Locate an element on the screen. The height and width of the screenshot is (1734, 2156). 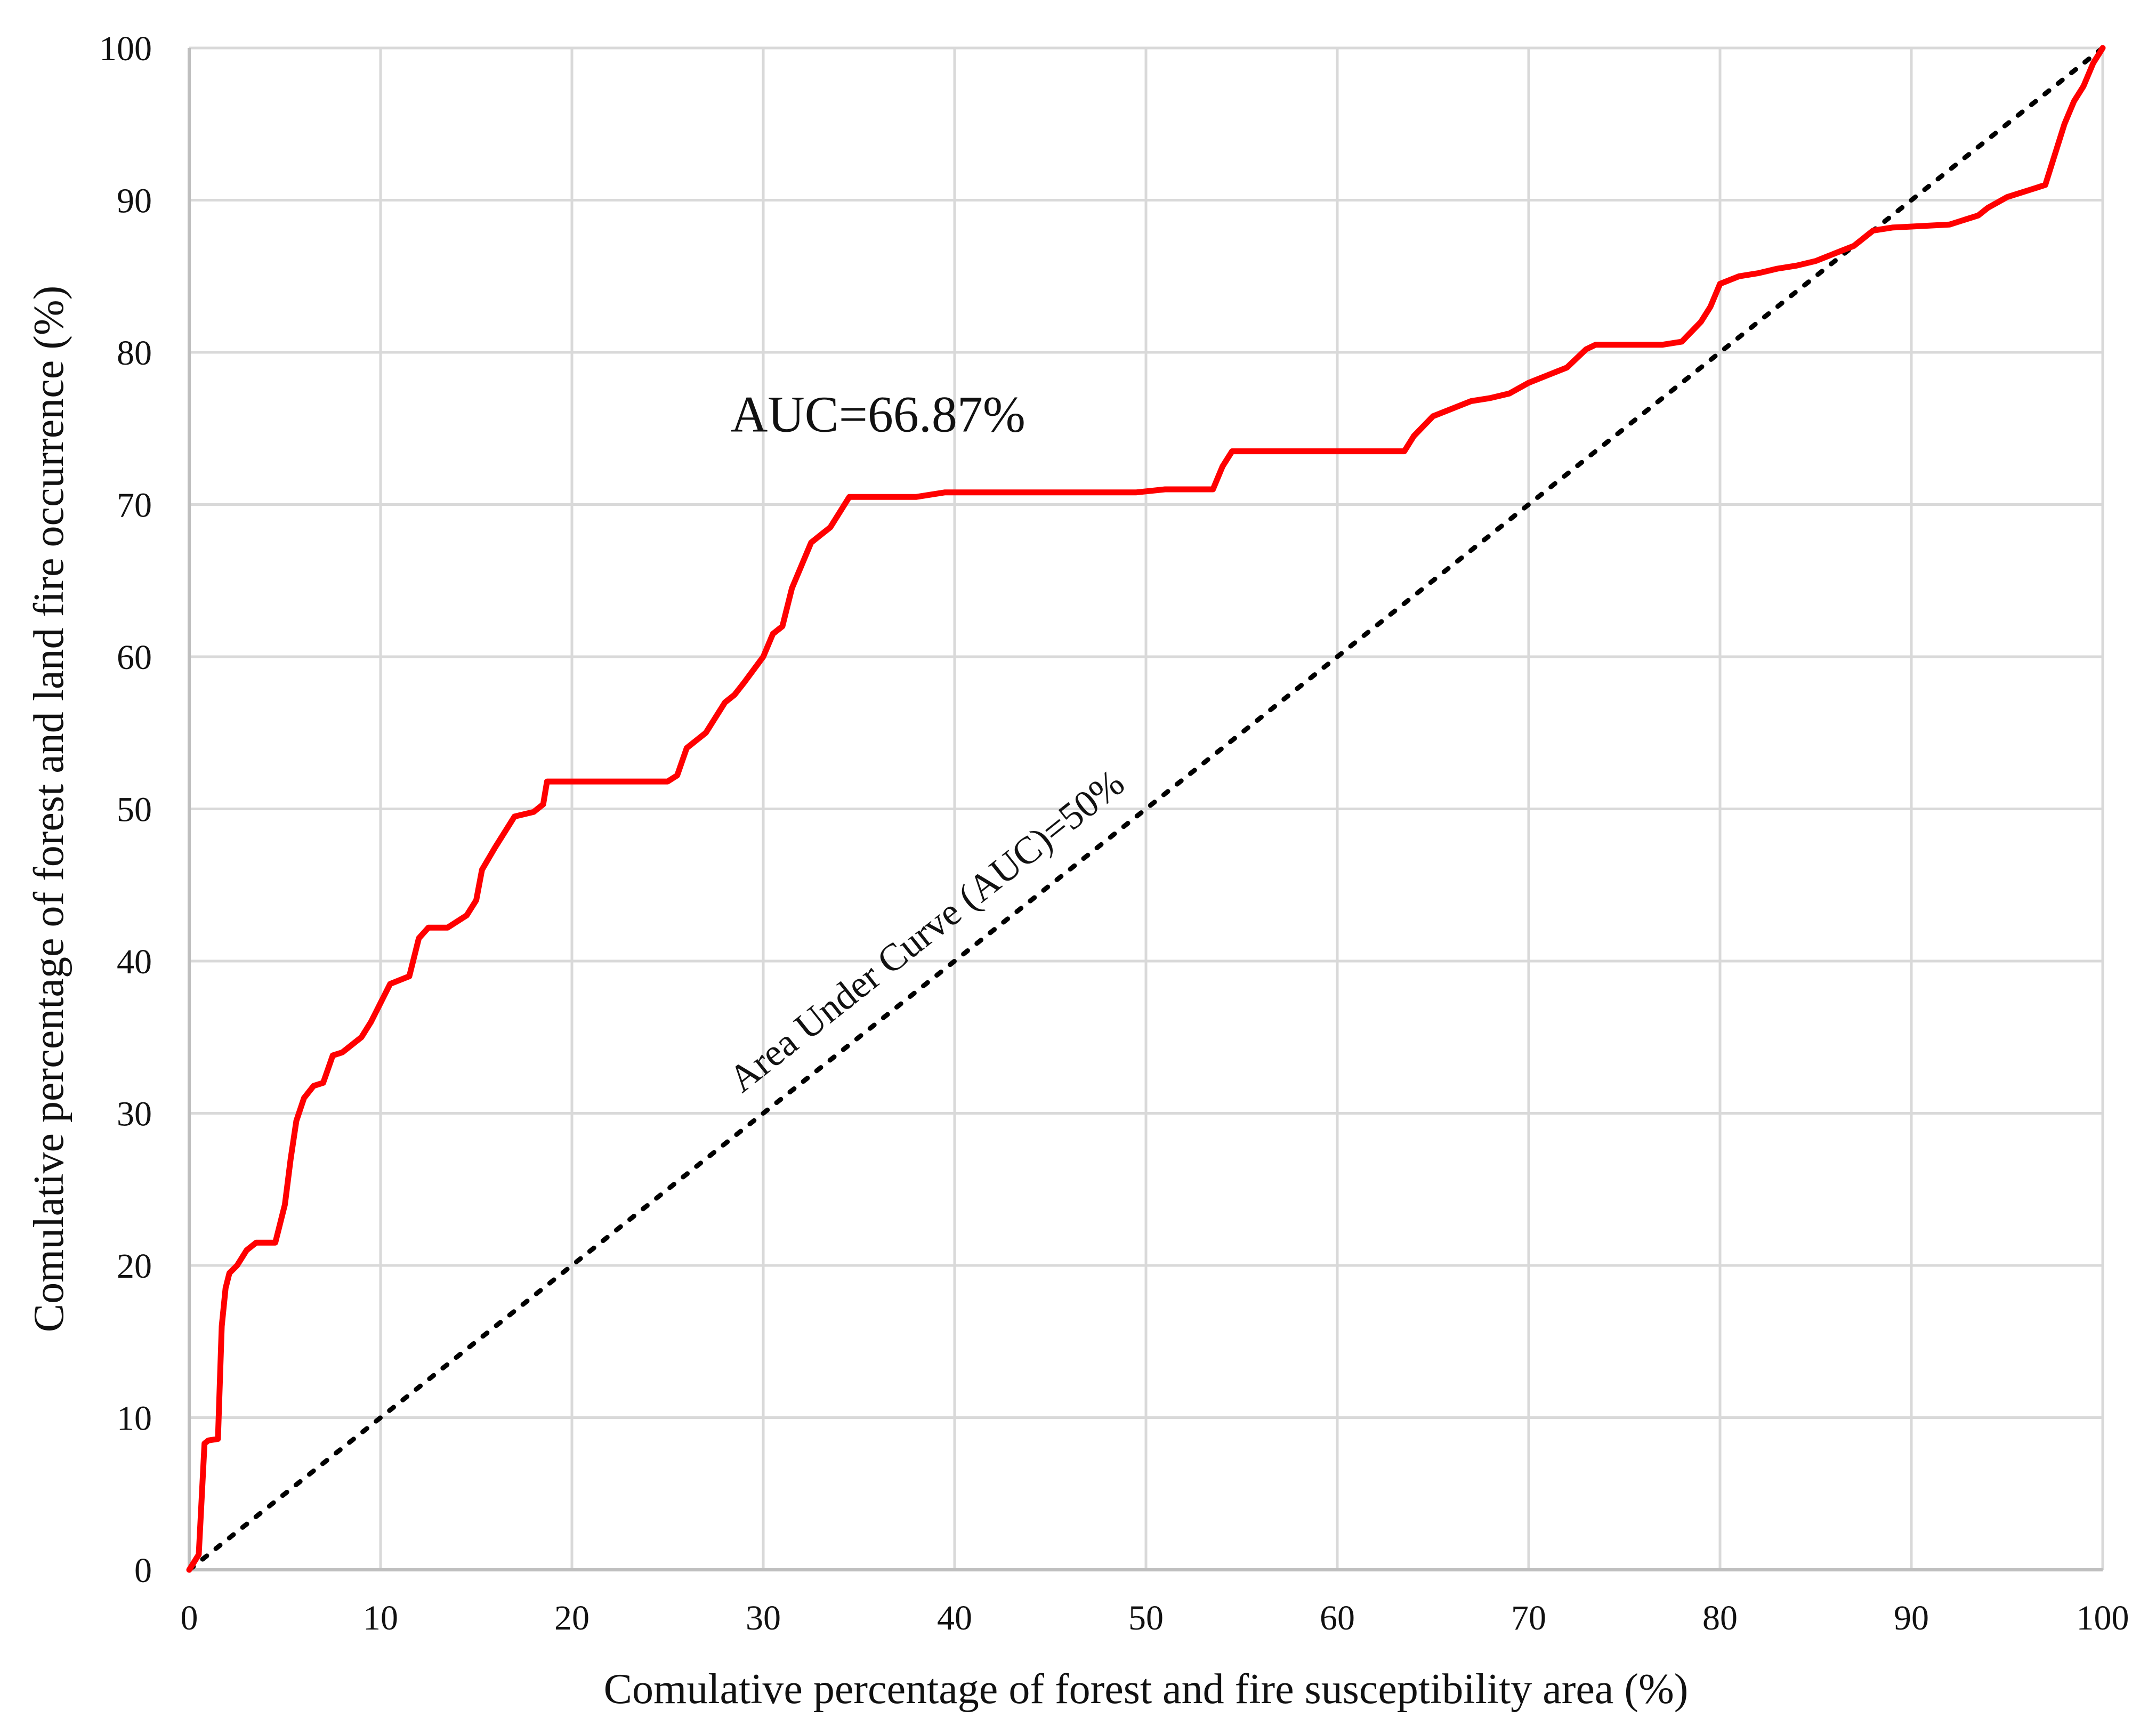
x-tick-label: 100 is located at coordinates (2103, 1618).